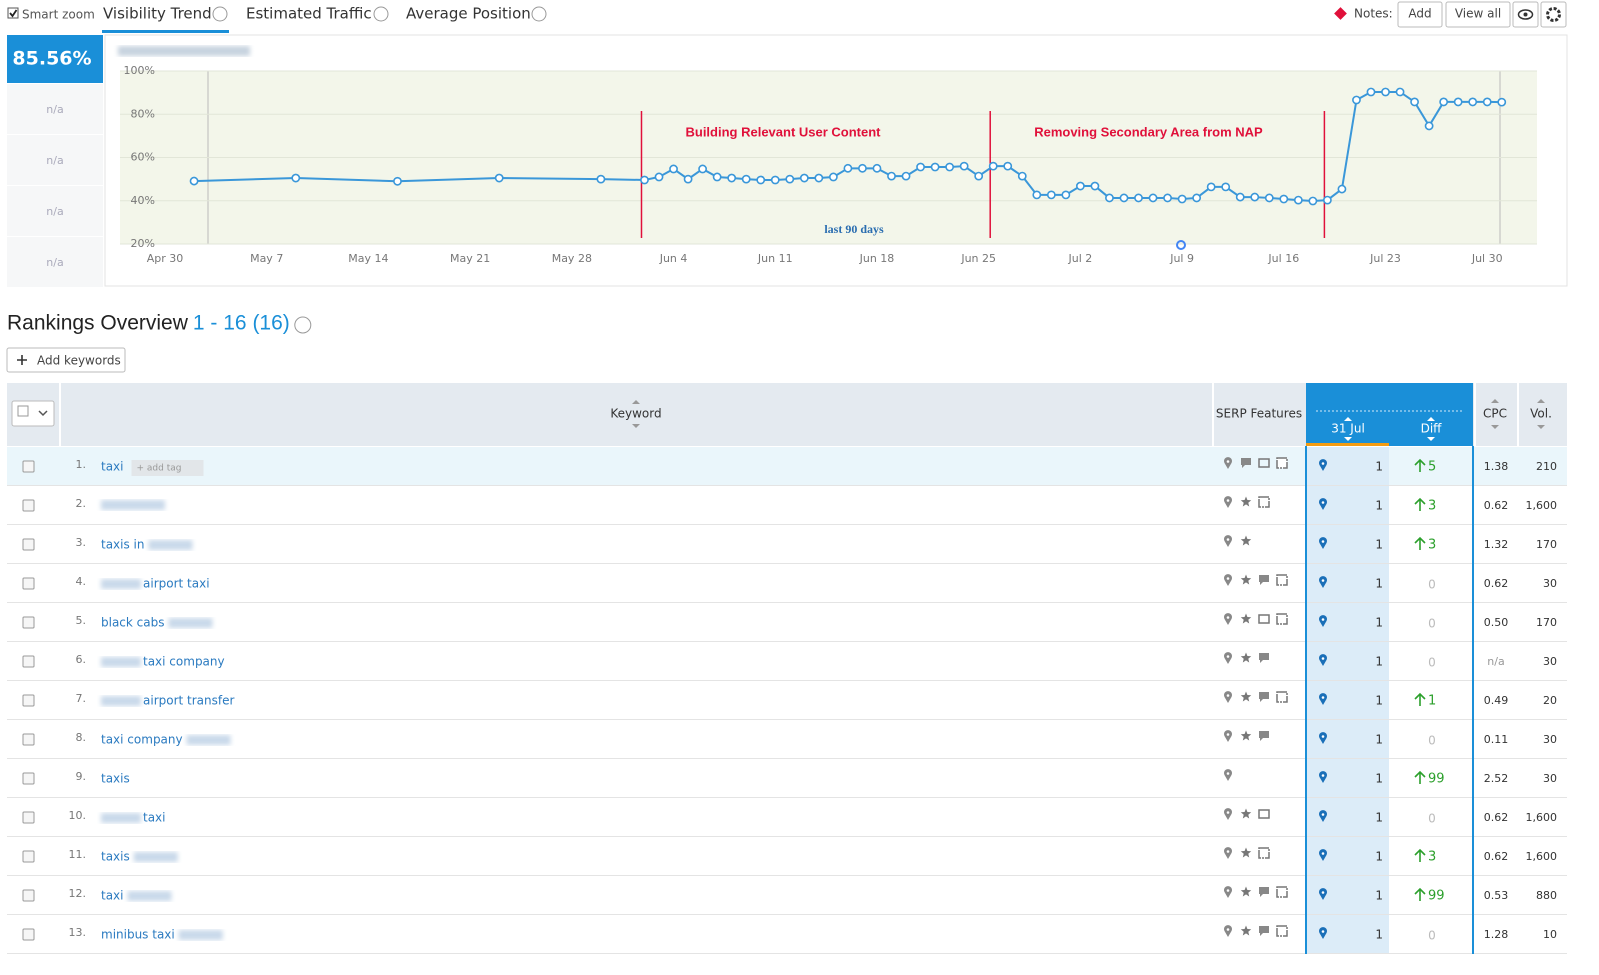  Describe the element at coordinates (1348, 429) in the screenshot. I see `col-date: 31 Jul` at that location.